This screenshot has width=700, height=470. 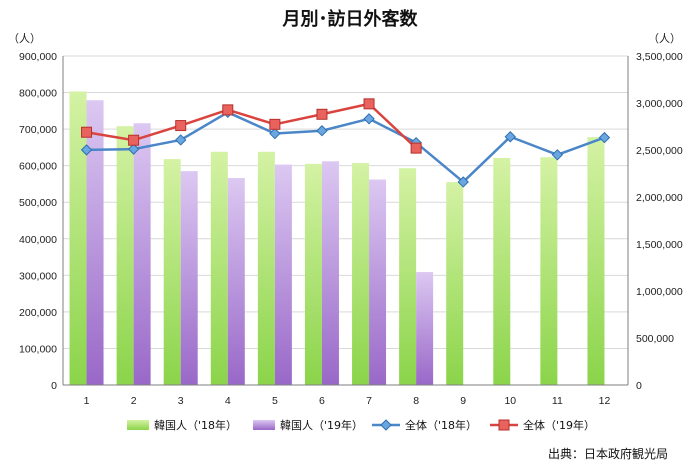 What do you see at coordinates (38, 167) in the screenshot?
I see `left-tick-label: 600,000` at bounding box center [38, 167].